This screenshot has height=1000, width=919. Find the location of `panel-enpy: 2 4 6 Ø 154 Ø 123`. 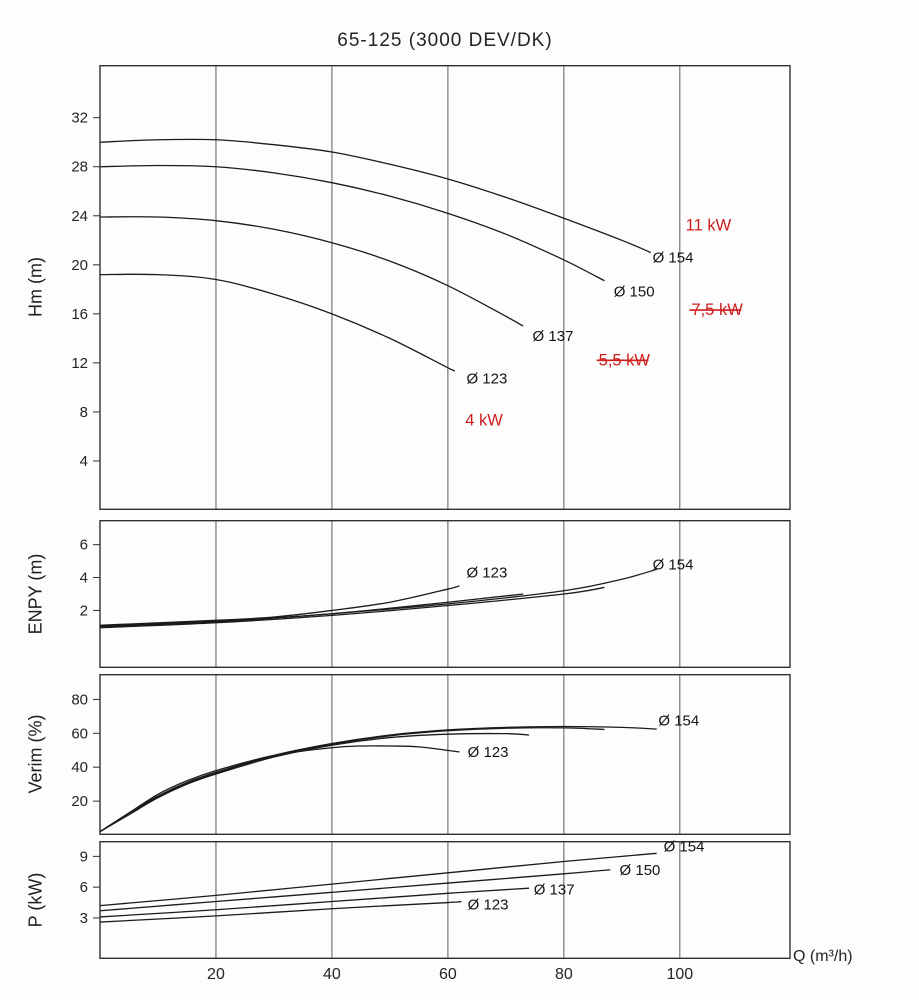

panel-enpy: 2 4 6 Ø 154 Ø 123 is located at coordinates (435, 594).